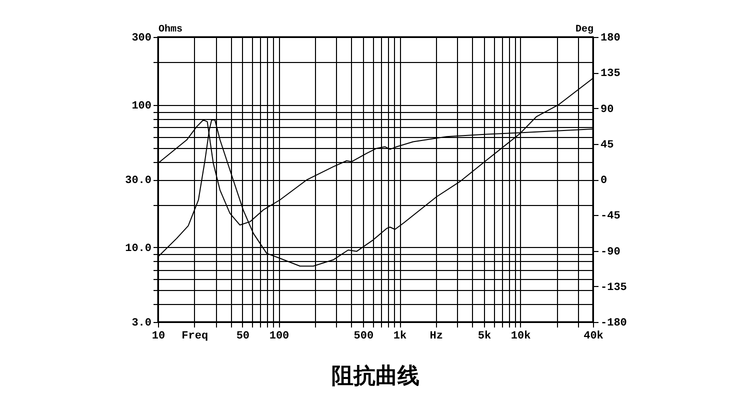 This screenshot has width=750, height=400. I want to click on y-tick-label: 10.0, so click(138, 248).